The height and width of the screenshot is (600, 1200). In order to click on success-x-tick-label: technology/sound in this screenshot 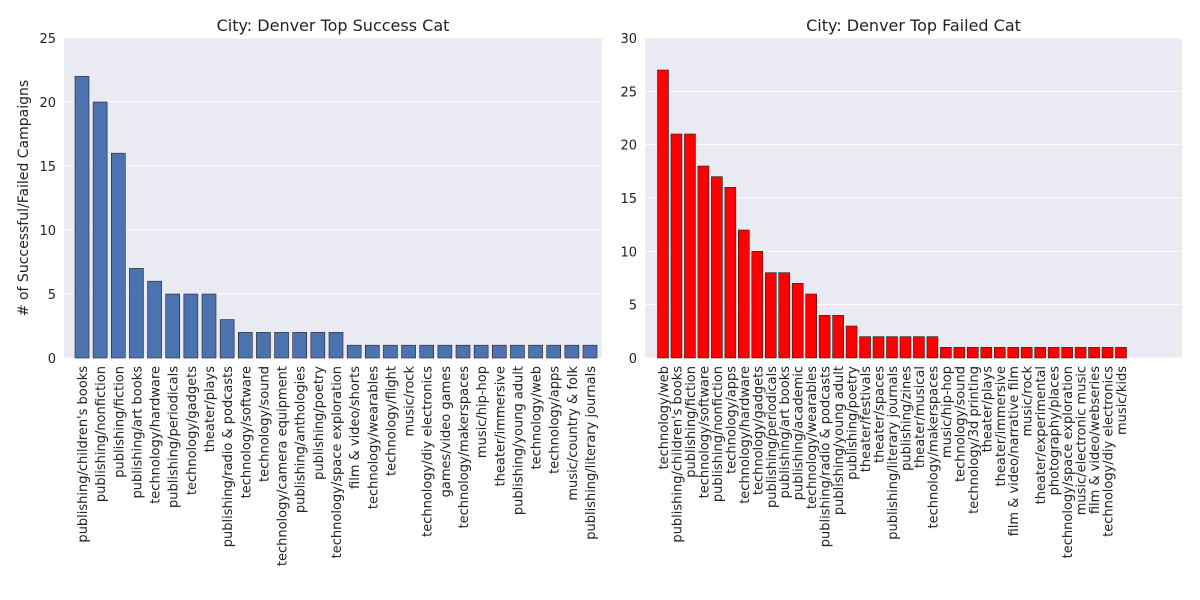, I will do `click(264, 424)`.